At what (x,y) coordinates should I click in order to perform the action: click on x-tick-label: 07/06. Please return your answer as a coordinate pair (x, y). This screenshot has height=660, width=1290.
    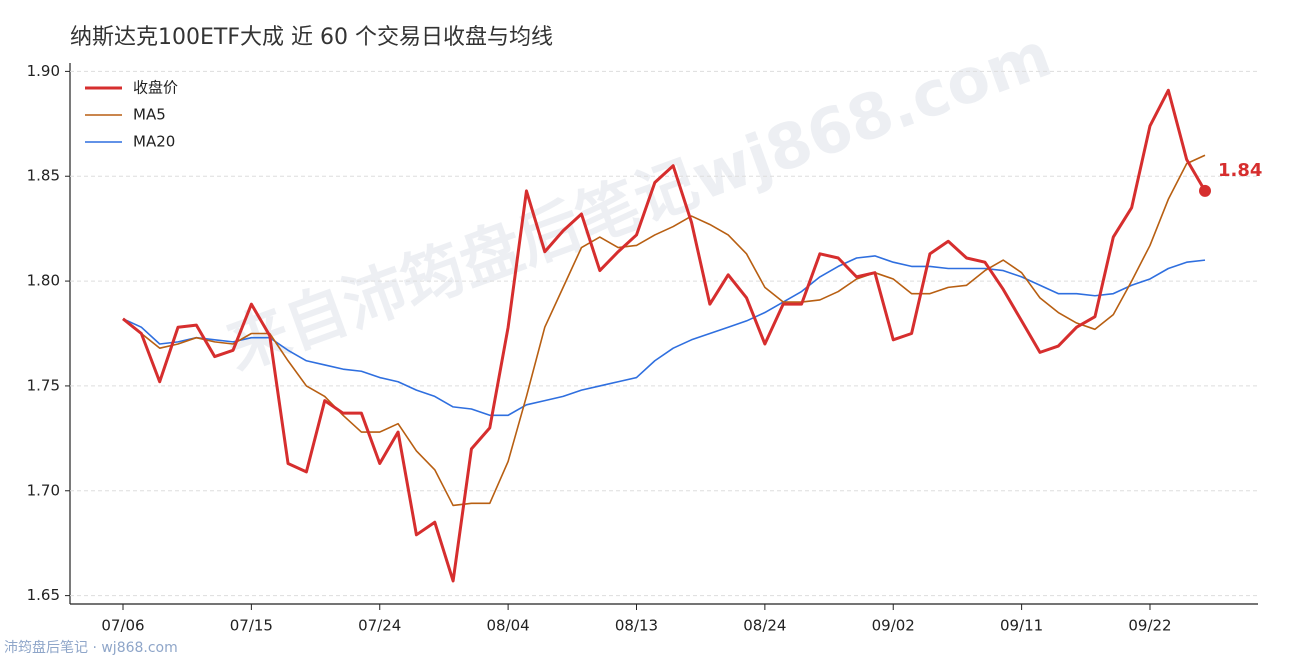
    Looking at the image, I should click on (122, 626).